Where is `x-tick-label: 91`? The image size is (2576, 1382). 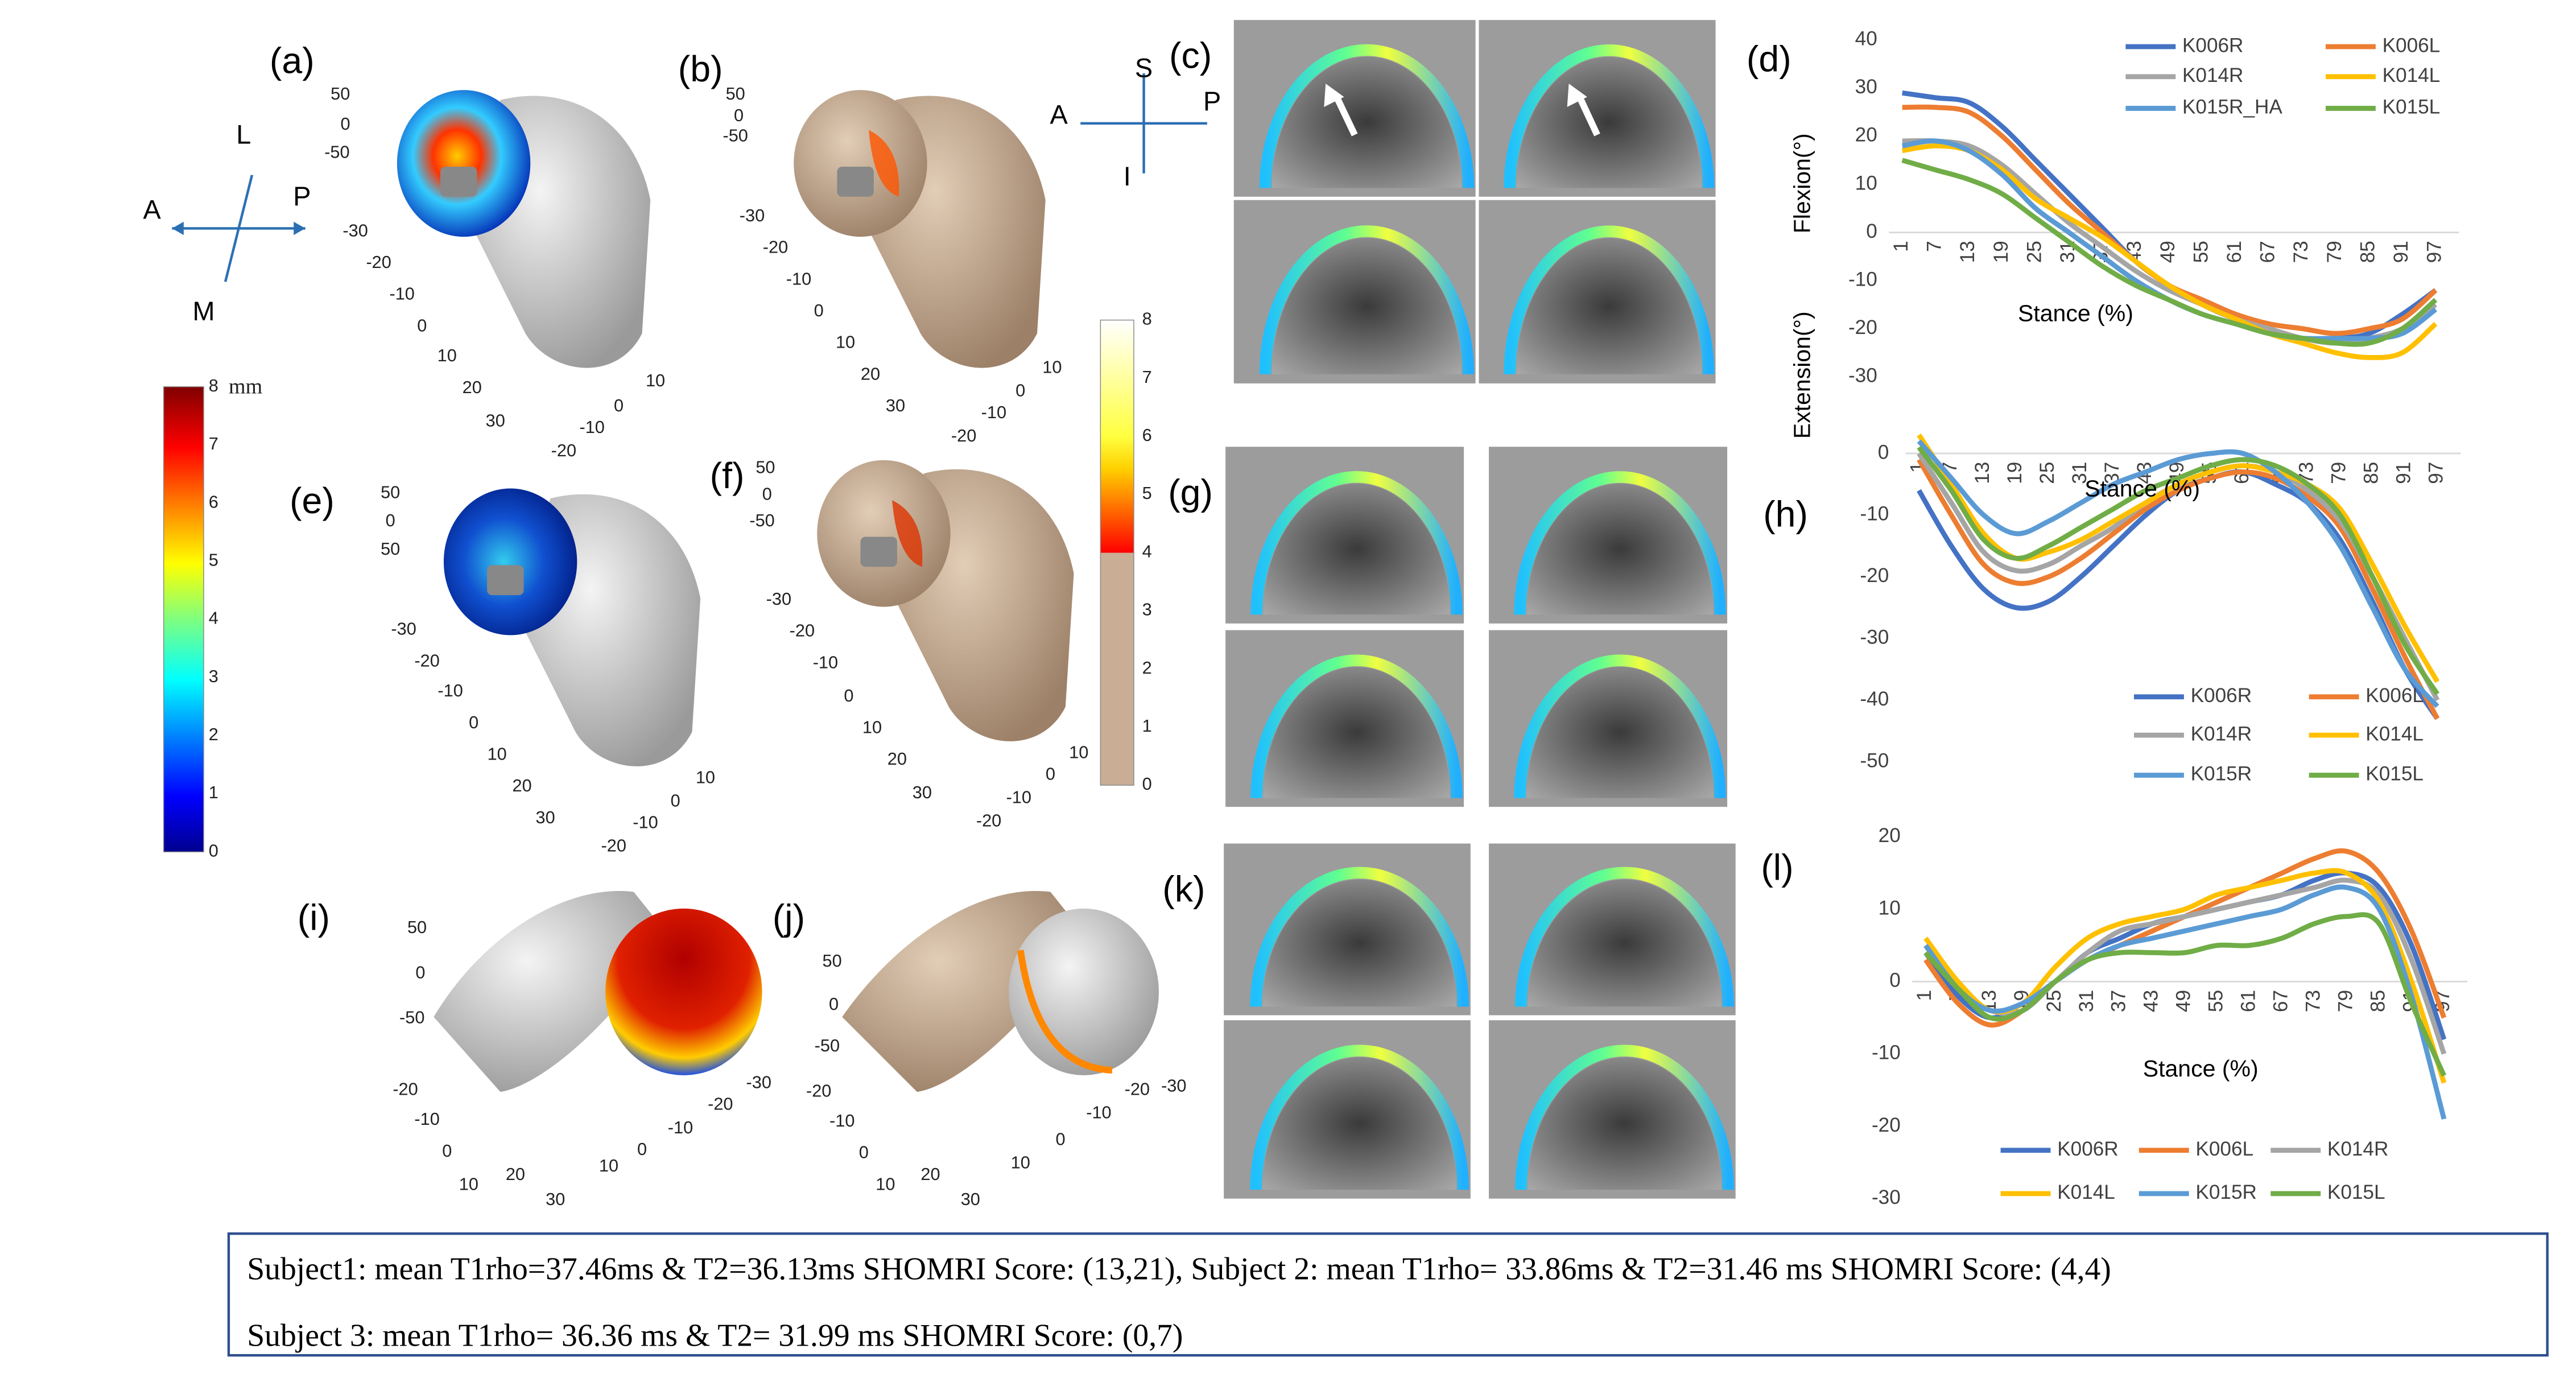
x-tick-label: 91 is located at coordinates (2404, 473).